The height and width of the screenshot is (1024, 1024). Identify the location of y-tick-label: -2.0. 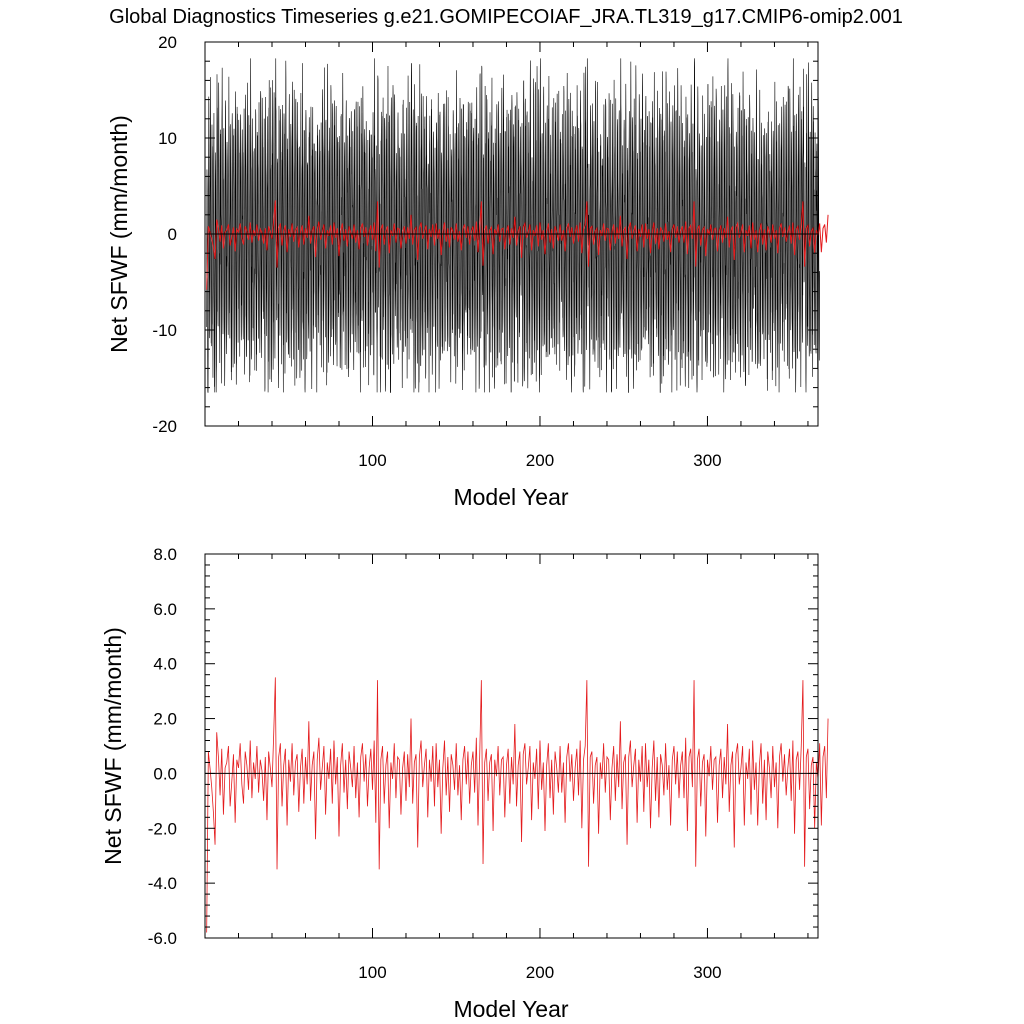
(162, 828).